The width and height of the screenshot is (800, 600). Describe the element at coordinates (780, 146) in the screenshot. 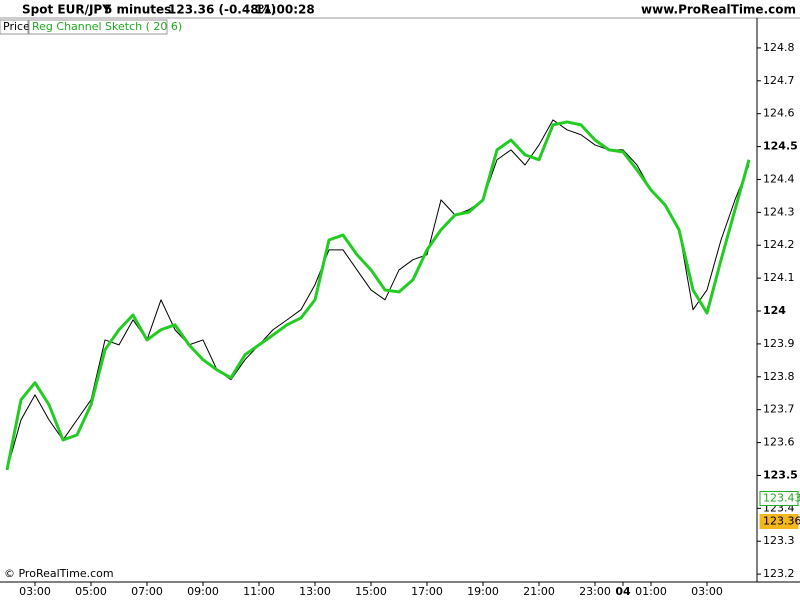

I see `y-tick-label: 124.5` at that location.